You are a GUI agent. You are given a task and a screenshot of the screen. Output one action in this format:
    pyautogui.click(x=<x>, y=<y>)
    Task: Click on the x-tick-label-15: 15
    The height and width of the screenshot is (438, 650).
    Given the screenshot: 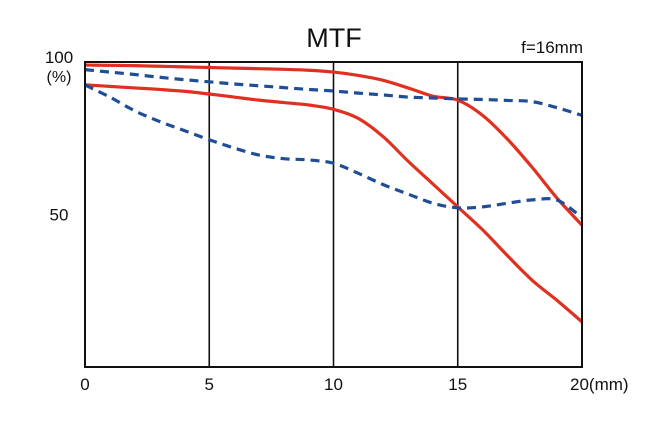 What is the action you would take?
    pyautogui.click(x=457, y=384)
    